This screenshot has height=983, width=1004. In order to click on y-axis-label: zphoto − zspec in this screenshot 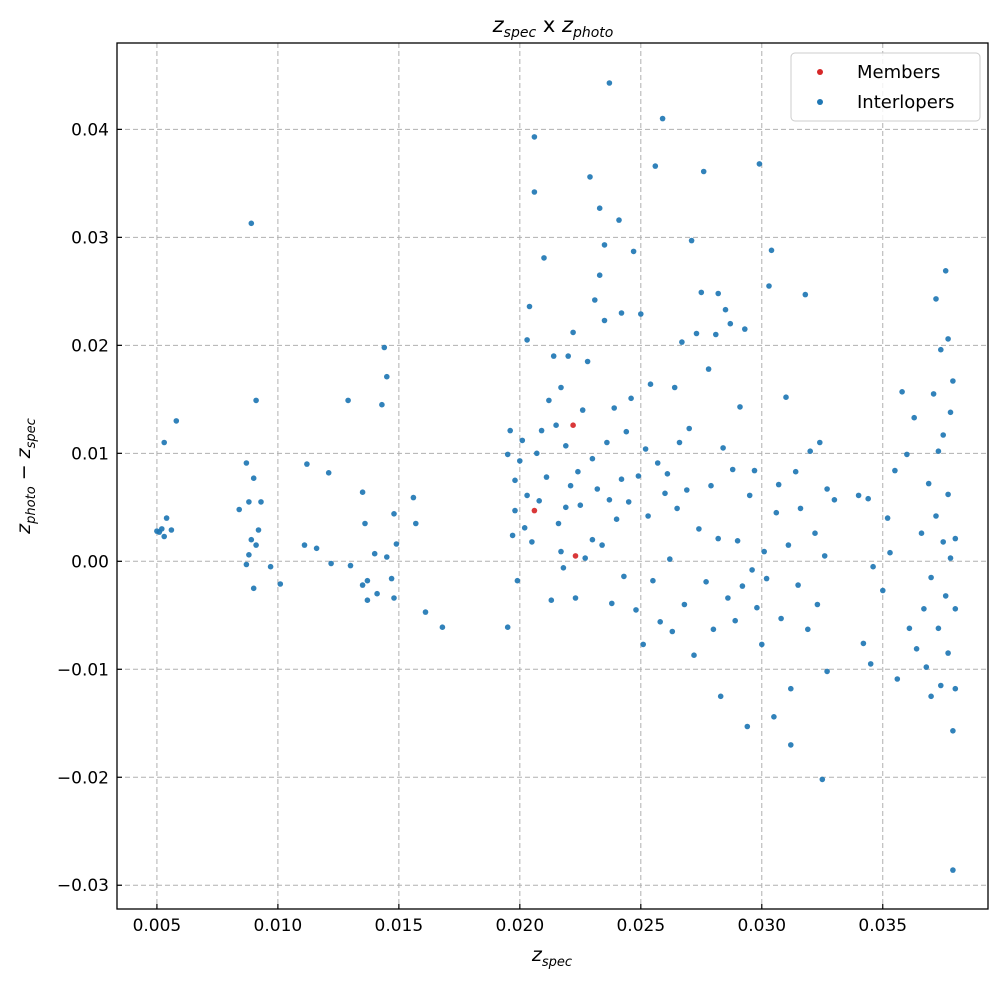, I will do `click(26, 476)`.